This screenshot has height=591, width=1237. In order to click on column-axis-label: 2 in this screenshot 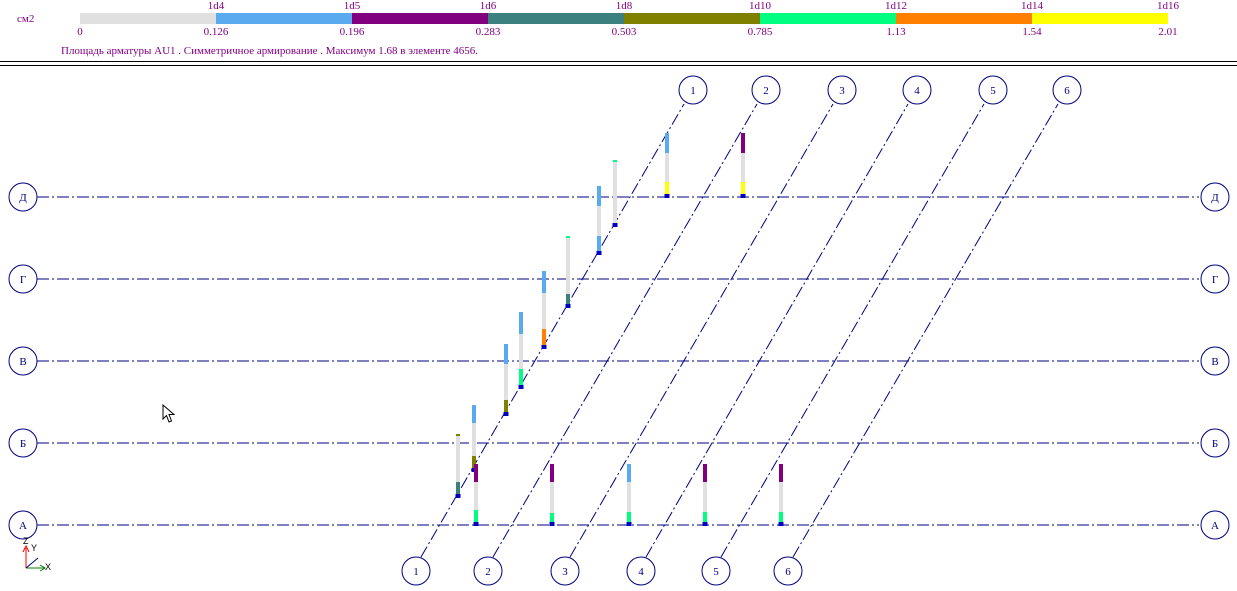, I will do `click(766, 91)`.